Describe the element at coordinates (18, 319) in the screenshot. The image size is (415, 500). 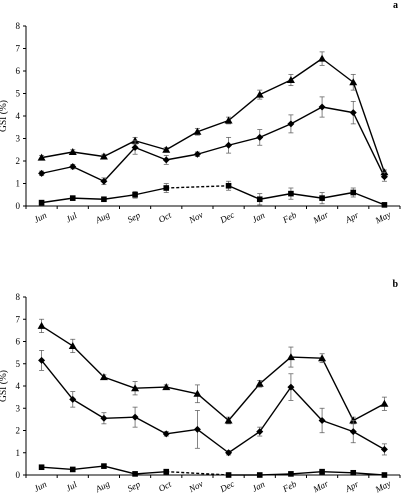
I see `y-tick-label: 7` at that location.